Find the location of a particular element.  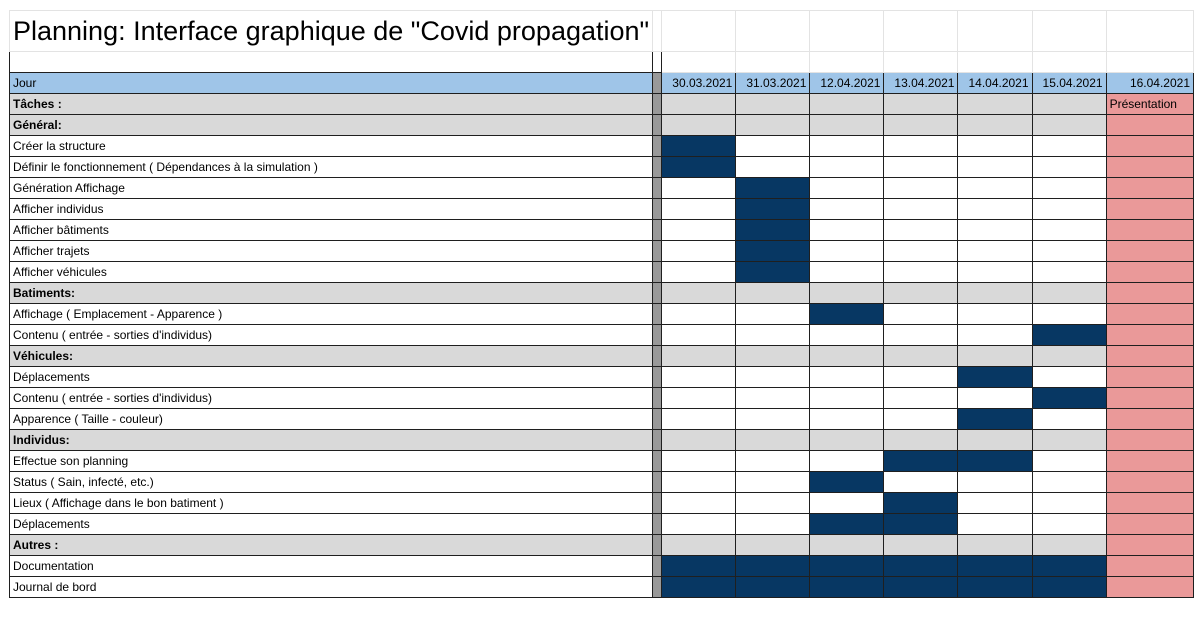

date-header: 30.03.2021 is located at coordinates (699, 83).